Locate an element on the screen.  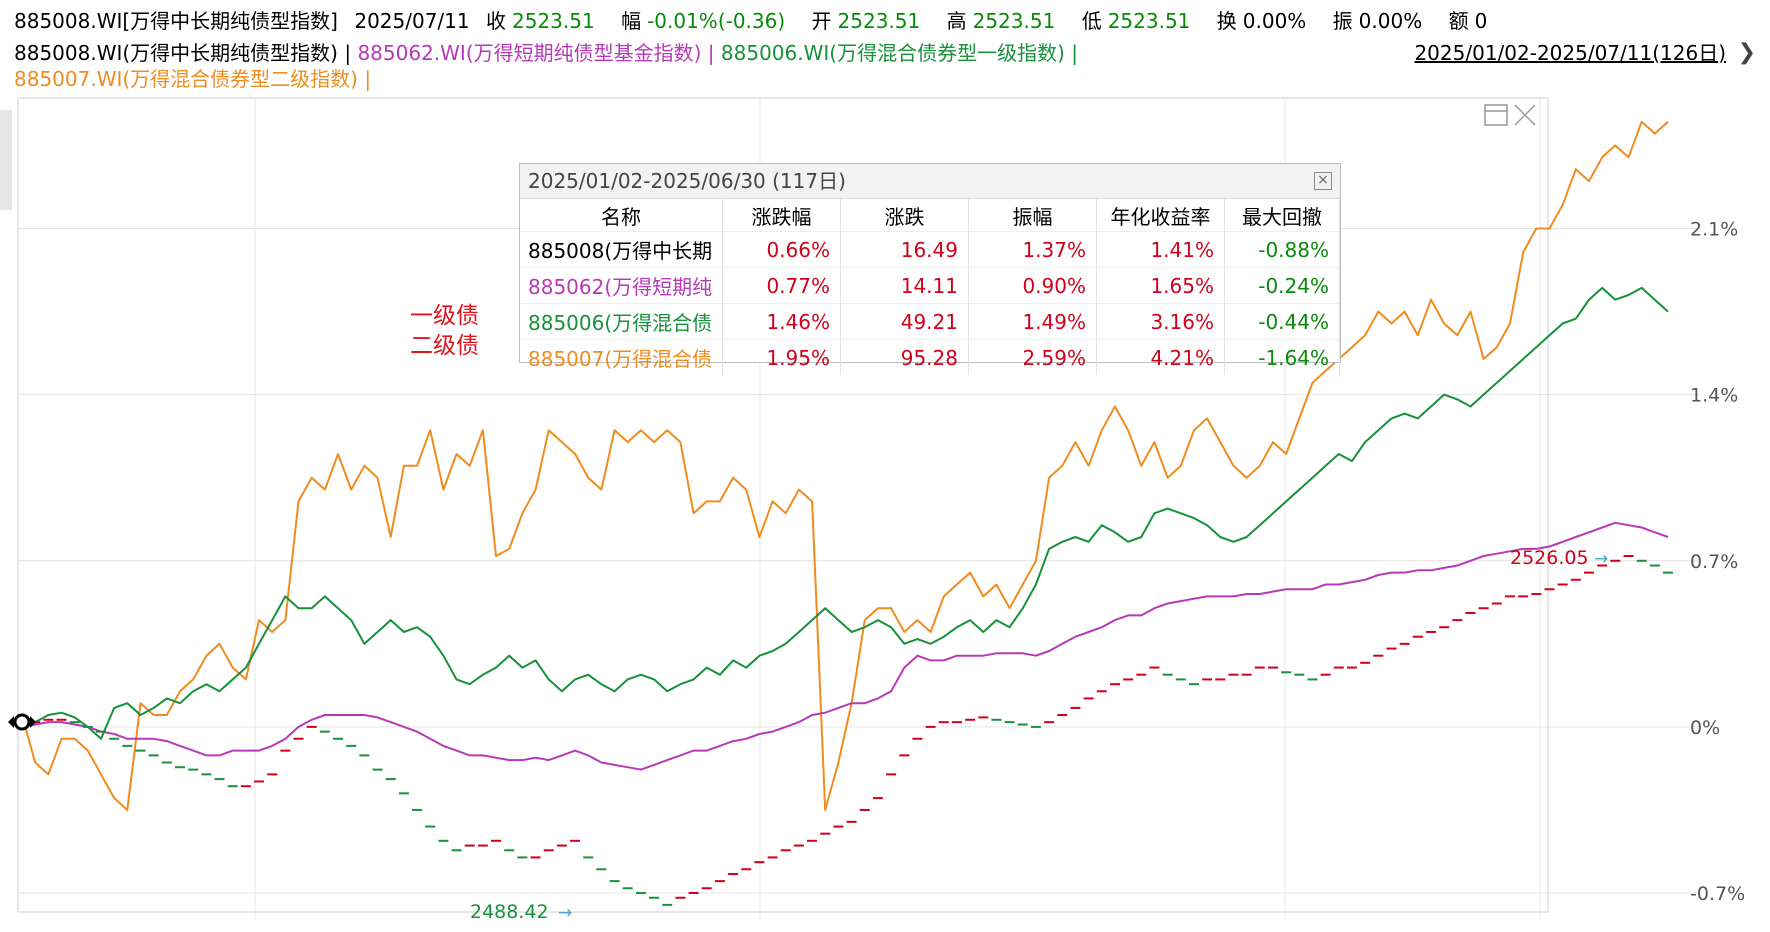
row-pct: 0.66% is located at coordinates (781, 249).